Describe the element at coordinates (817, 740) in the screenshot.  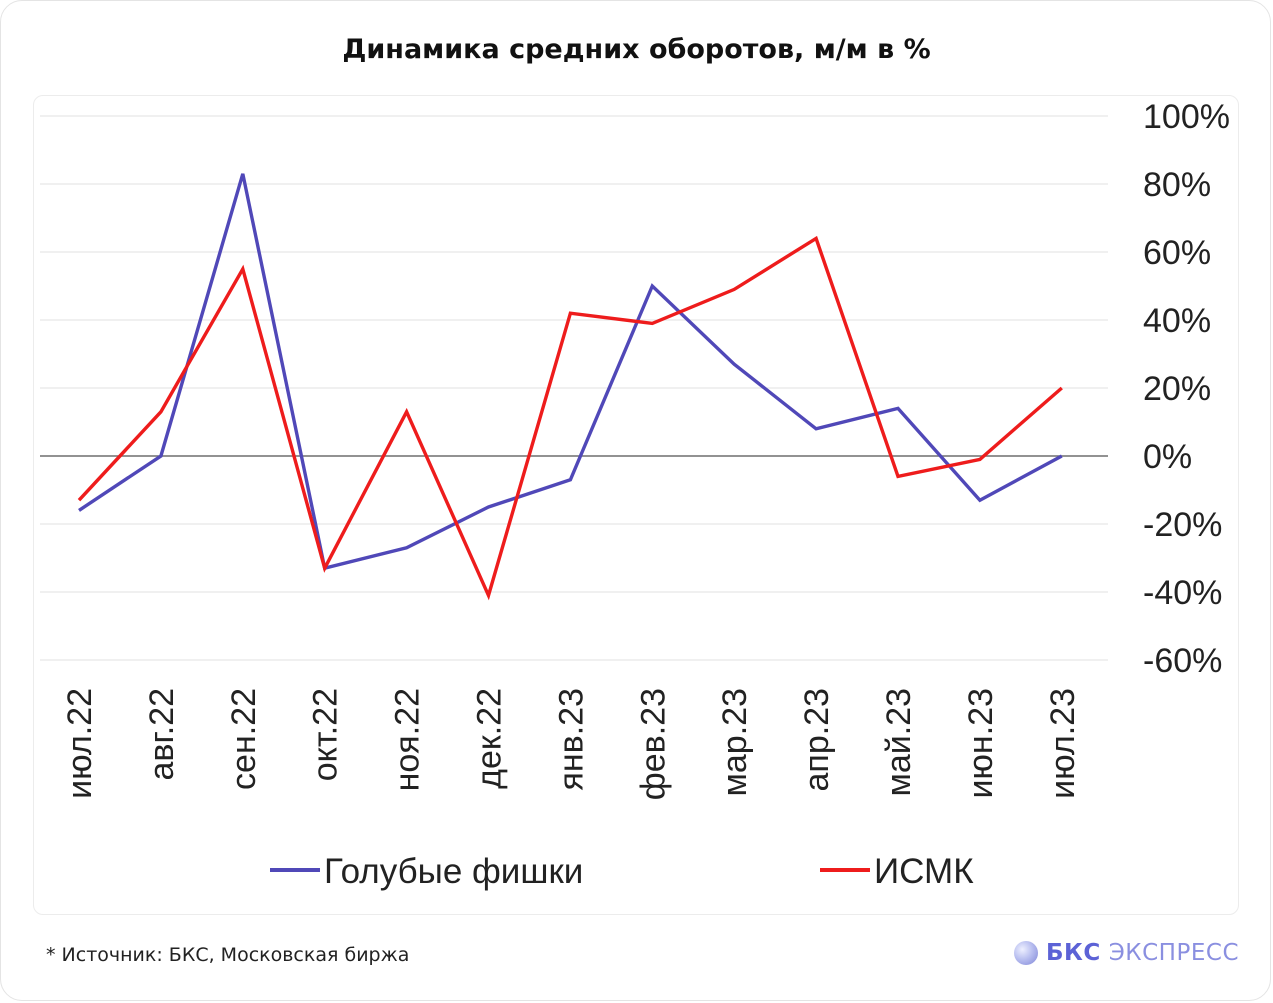
I see `x-tick-label: апр.23` at that location.